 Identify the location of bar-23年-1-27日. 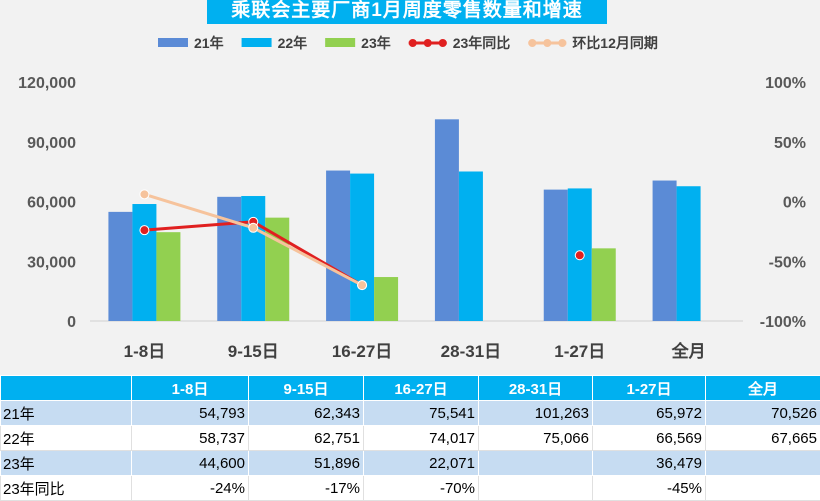
(603, 284).